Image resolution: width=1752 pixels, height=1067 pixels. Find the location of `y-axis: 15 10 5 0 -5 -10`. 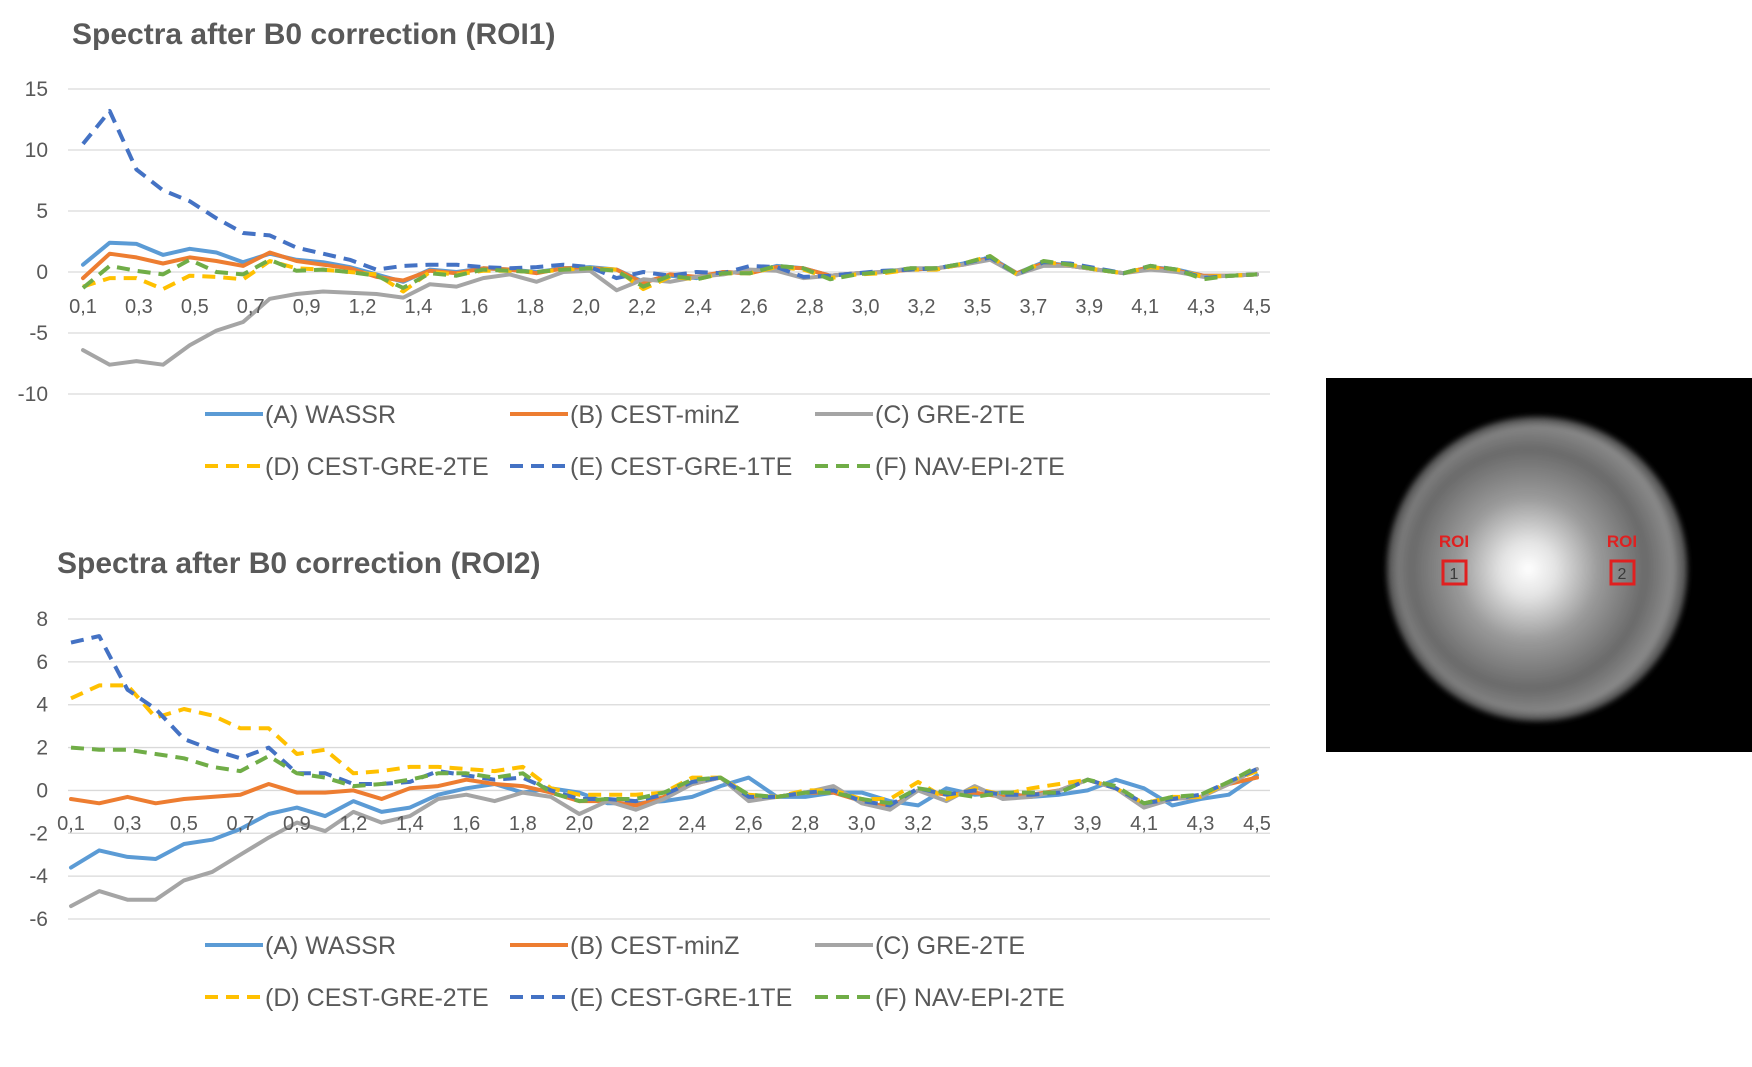

y-axis: 15 10 5 0 -5 -10 is located at coordinates (33, 242).